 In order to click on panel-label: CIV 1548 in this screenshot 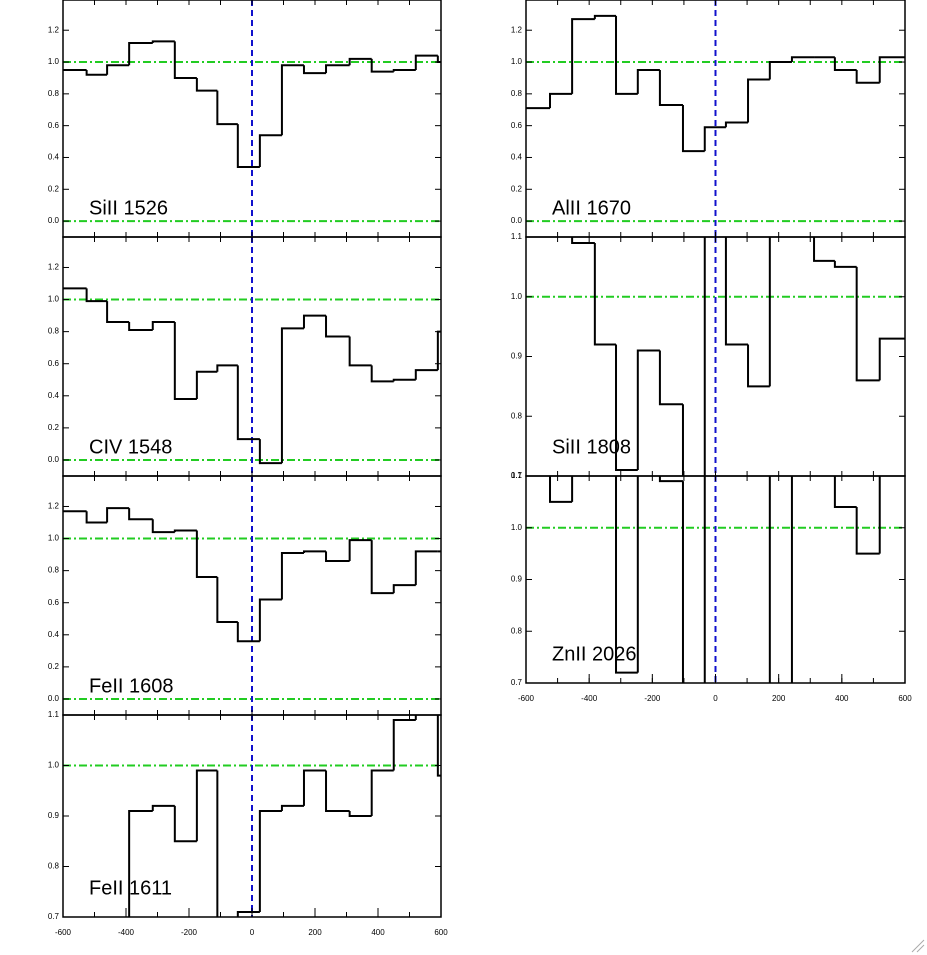, I will do `click(130, 447)`.